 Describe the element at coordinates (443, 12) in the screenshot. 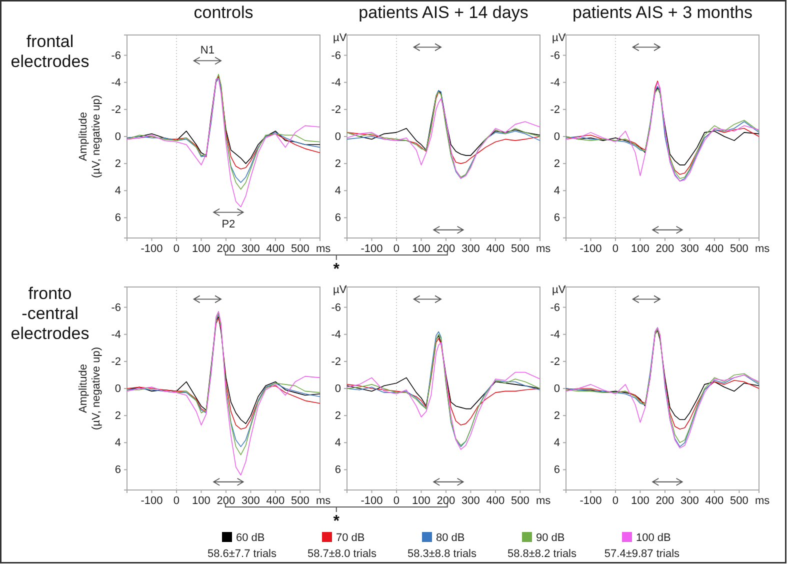

I see `chart-title: patients AIS + 14 days` at that location.